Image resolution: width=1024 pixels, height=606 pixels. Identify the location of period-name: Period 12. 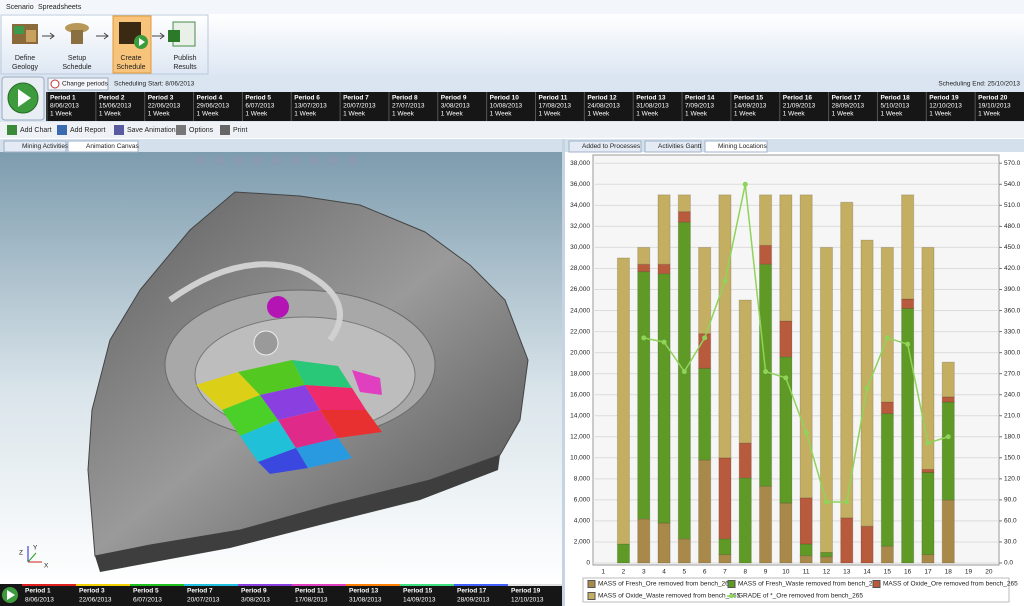
(602, 98).